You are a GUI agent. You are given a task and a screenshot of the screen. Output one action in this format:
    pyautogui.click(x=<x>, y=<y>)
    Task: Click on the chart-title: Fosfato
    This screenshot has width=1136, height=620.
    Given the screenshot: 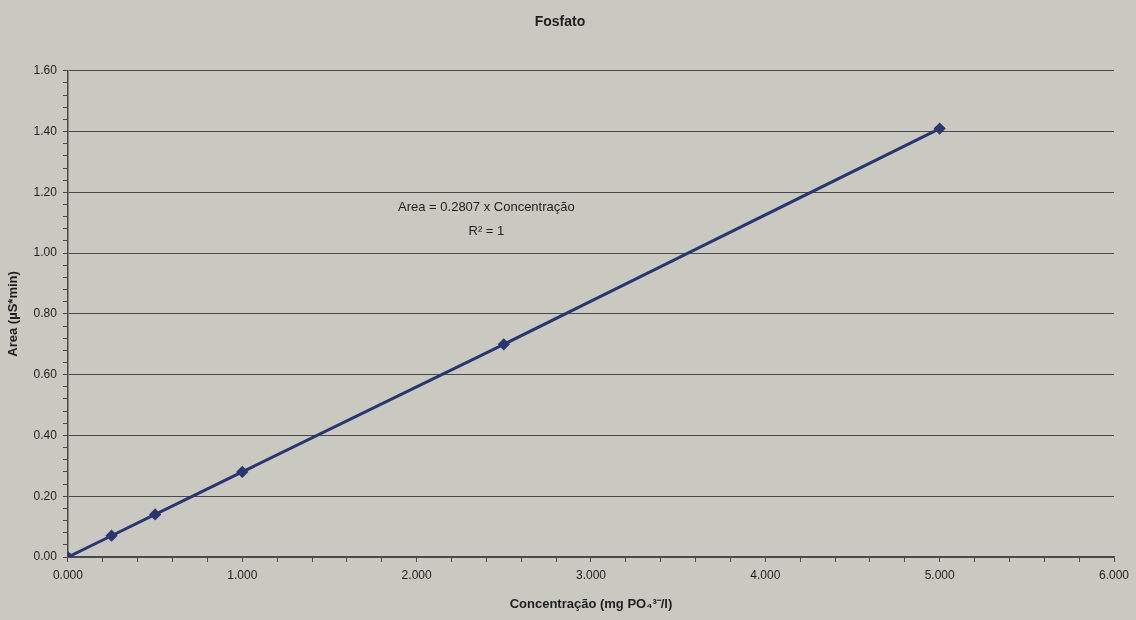 What is the action you would take?
    pyautogui.click(x=560, y=21)
    